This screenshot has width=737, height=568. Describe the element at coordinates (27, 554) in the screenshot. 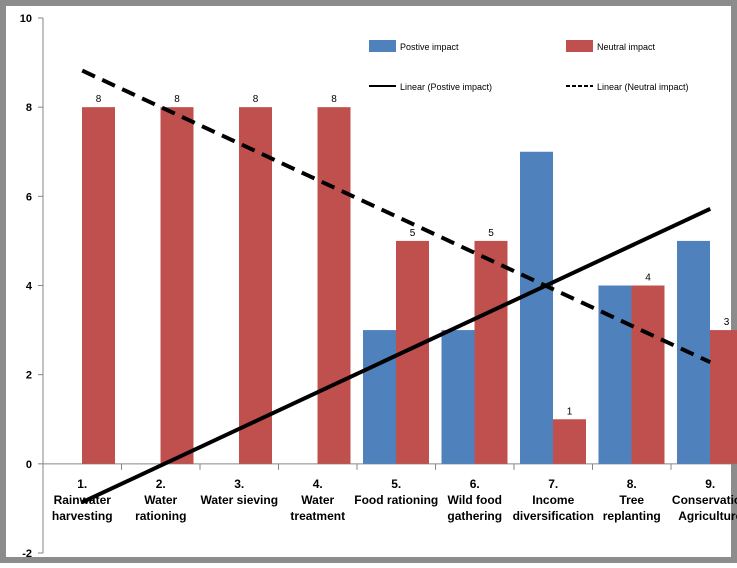

I see `y-tick-label: -2` at that location.